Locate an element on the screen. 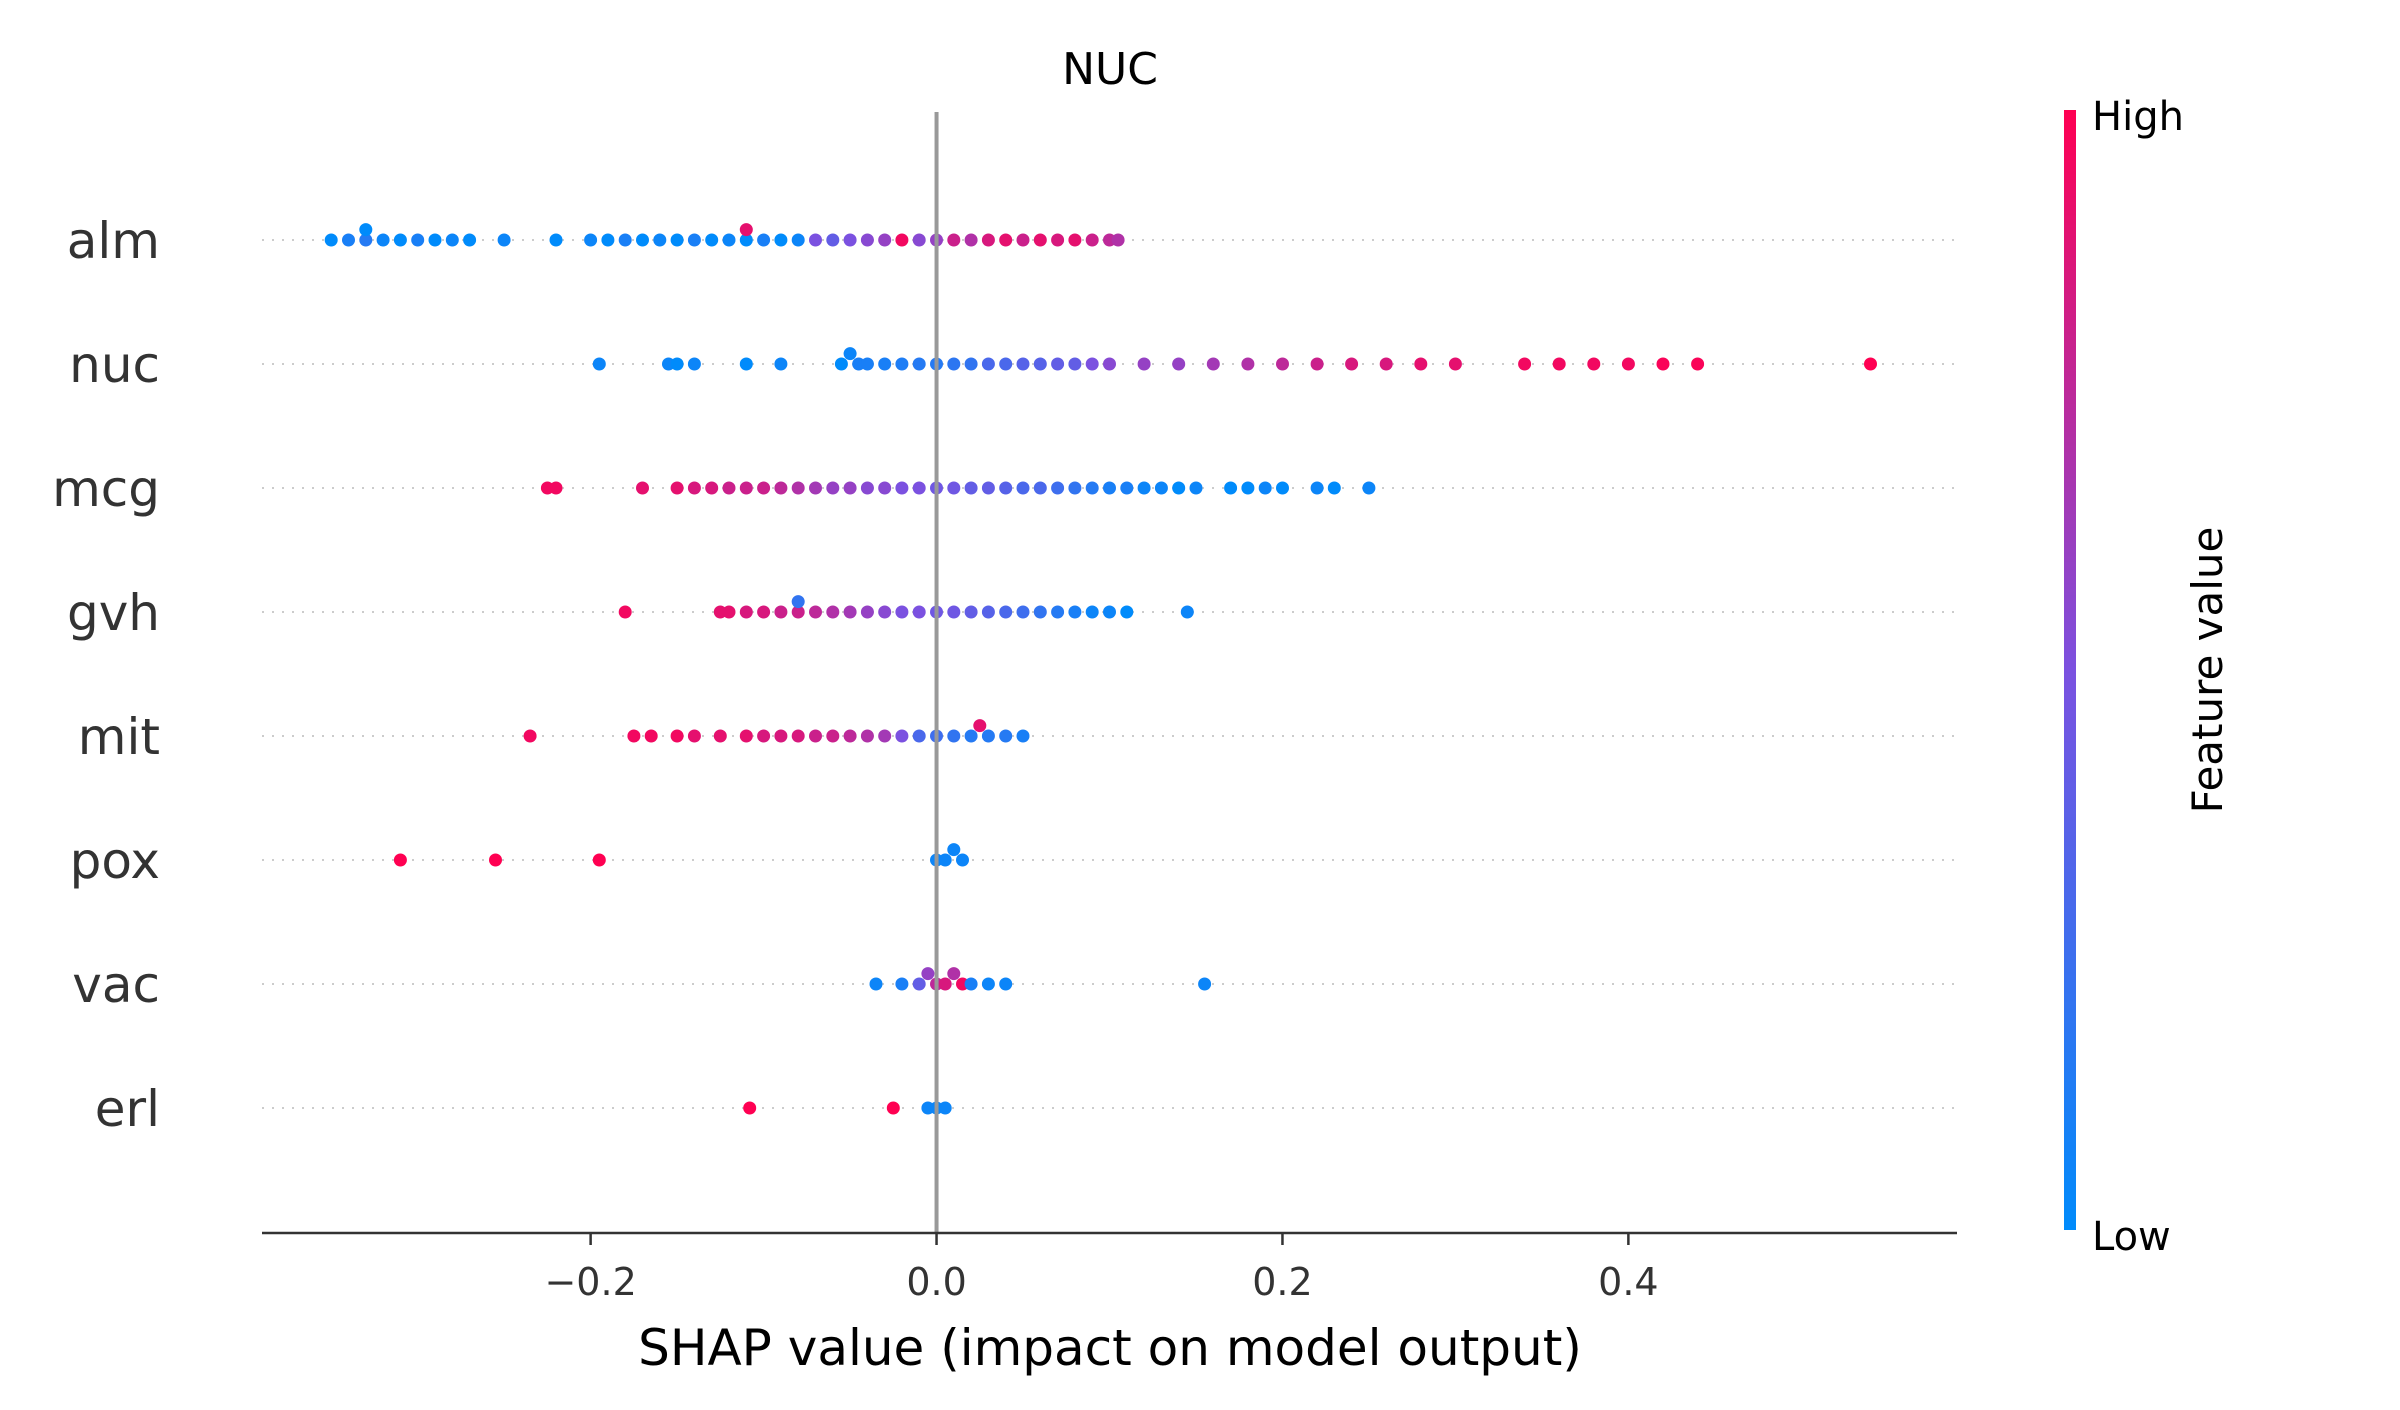 This screenshot has width=2400, height=1410. feature-label-mit: mit is located at coordinates (119, 737).